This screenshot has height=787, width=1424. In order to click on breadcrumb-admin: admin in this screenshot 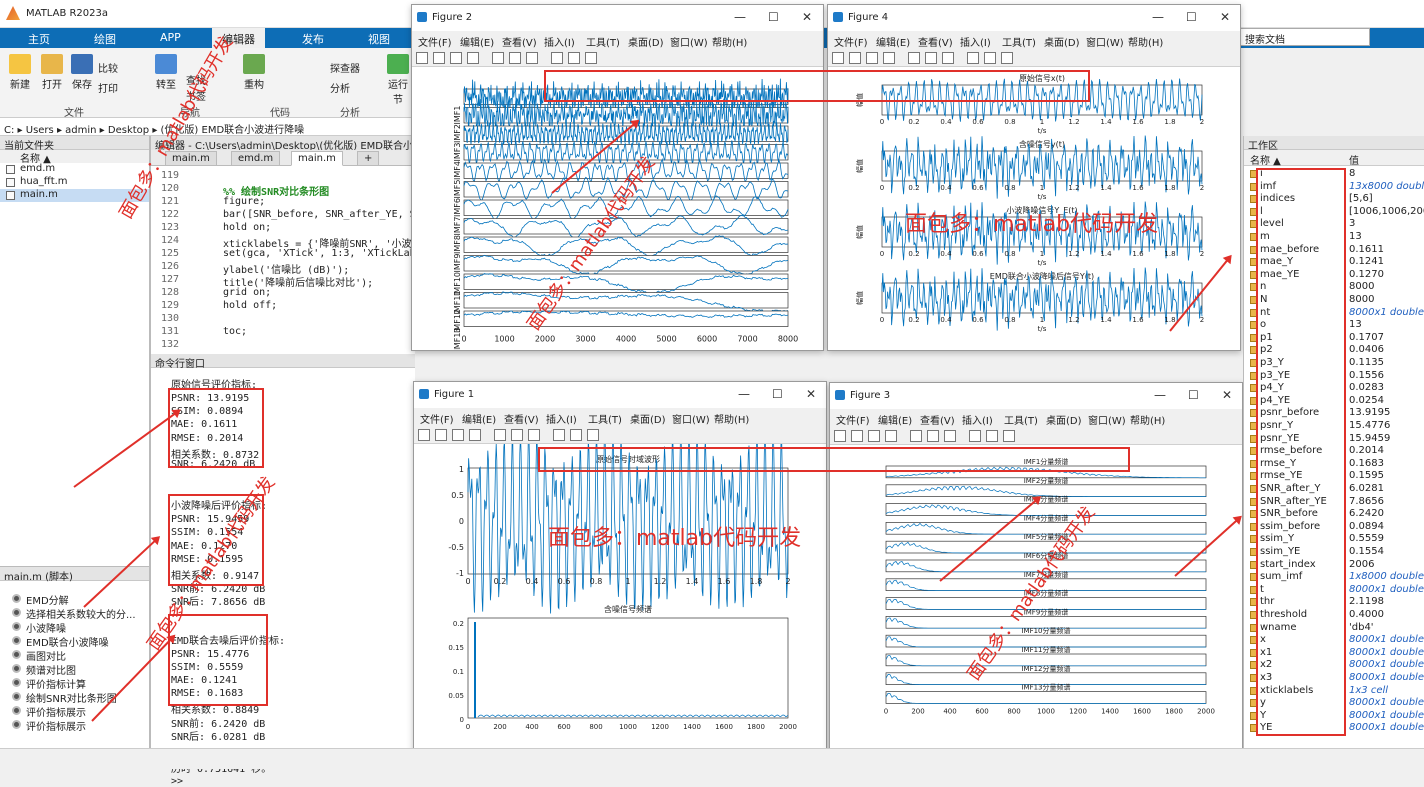, I will do `click(81, 130)`.